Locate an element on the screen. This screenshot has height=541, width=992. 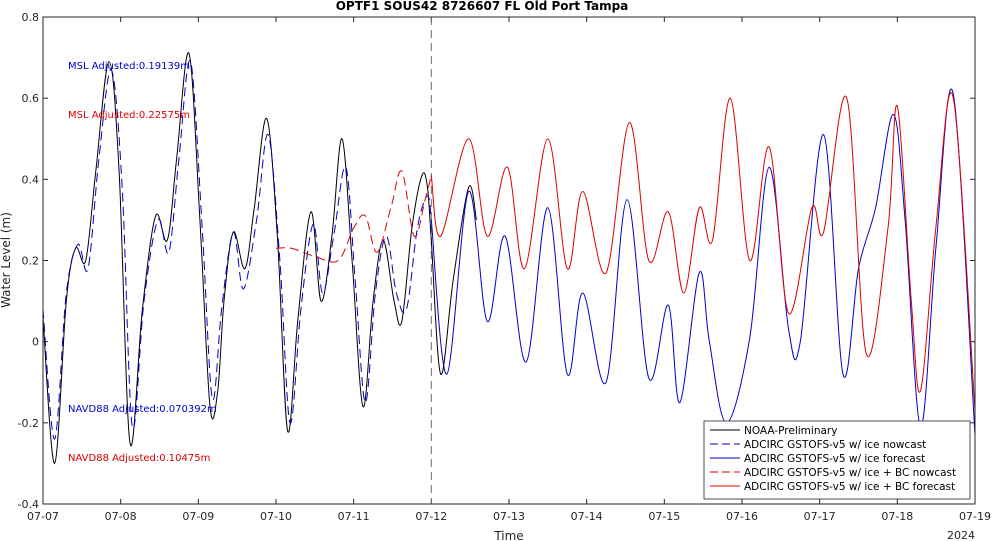
y-tick-label: 0.4 is located at coordinates (31, 179).